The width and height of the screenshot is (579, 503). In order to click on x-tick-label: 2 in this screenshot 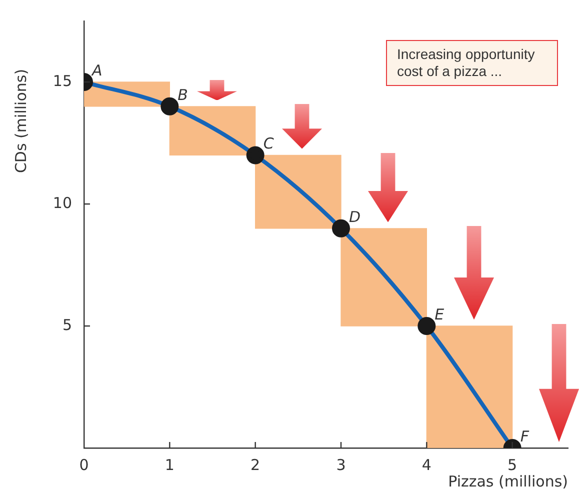, I will do `click(255, 465)`.